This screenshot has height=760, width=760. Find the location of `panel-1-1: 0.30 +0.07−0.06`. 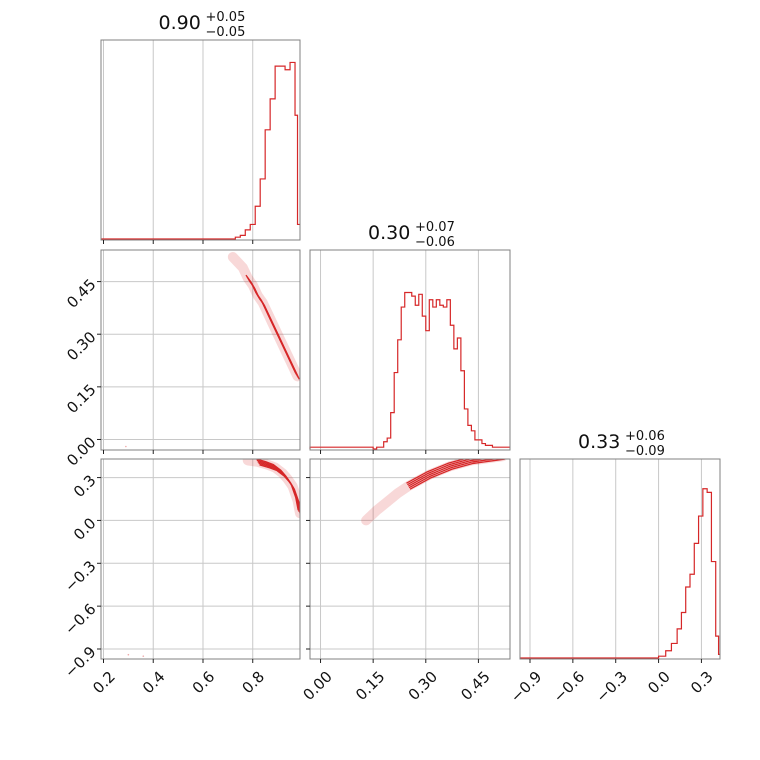

panel-1-1: 0.30 +0.07−0.06 is located at coordinates (410, 337).